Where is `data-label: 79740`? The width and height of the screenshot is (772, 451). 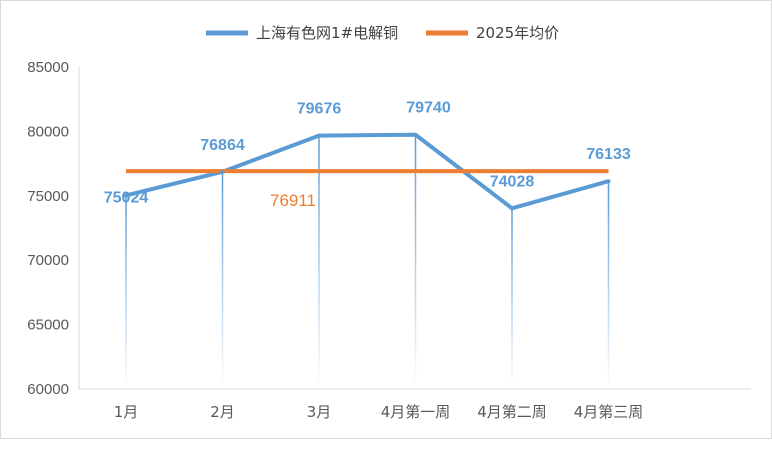 data-label: 79740 is located at coordinates (428, 108).